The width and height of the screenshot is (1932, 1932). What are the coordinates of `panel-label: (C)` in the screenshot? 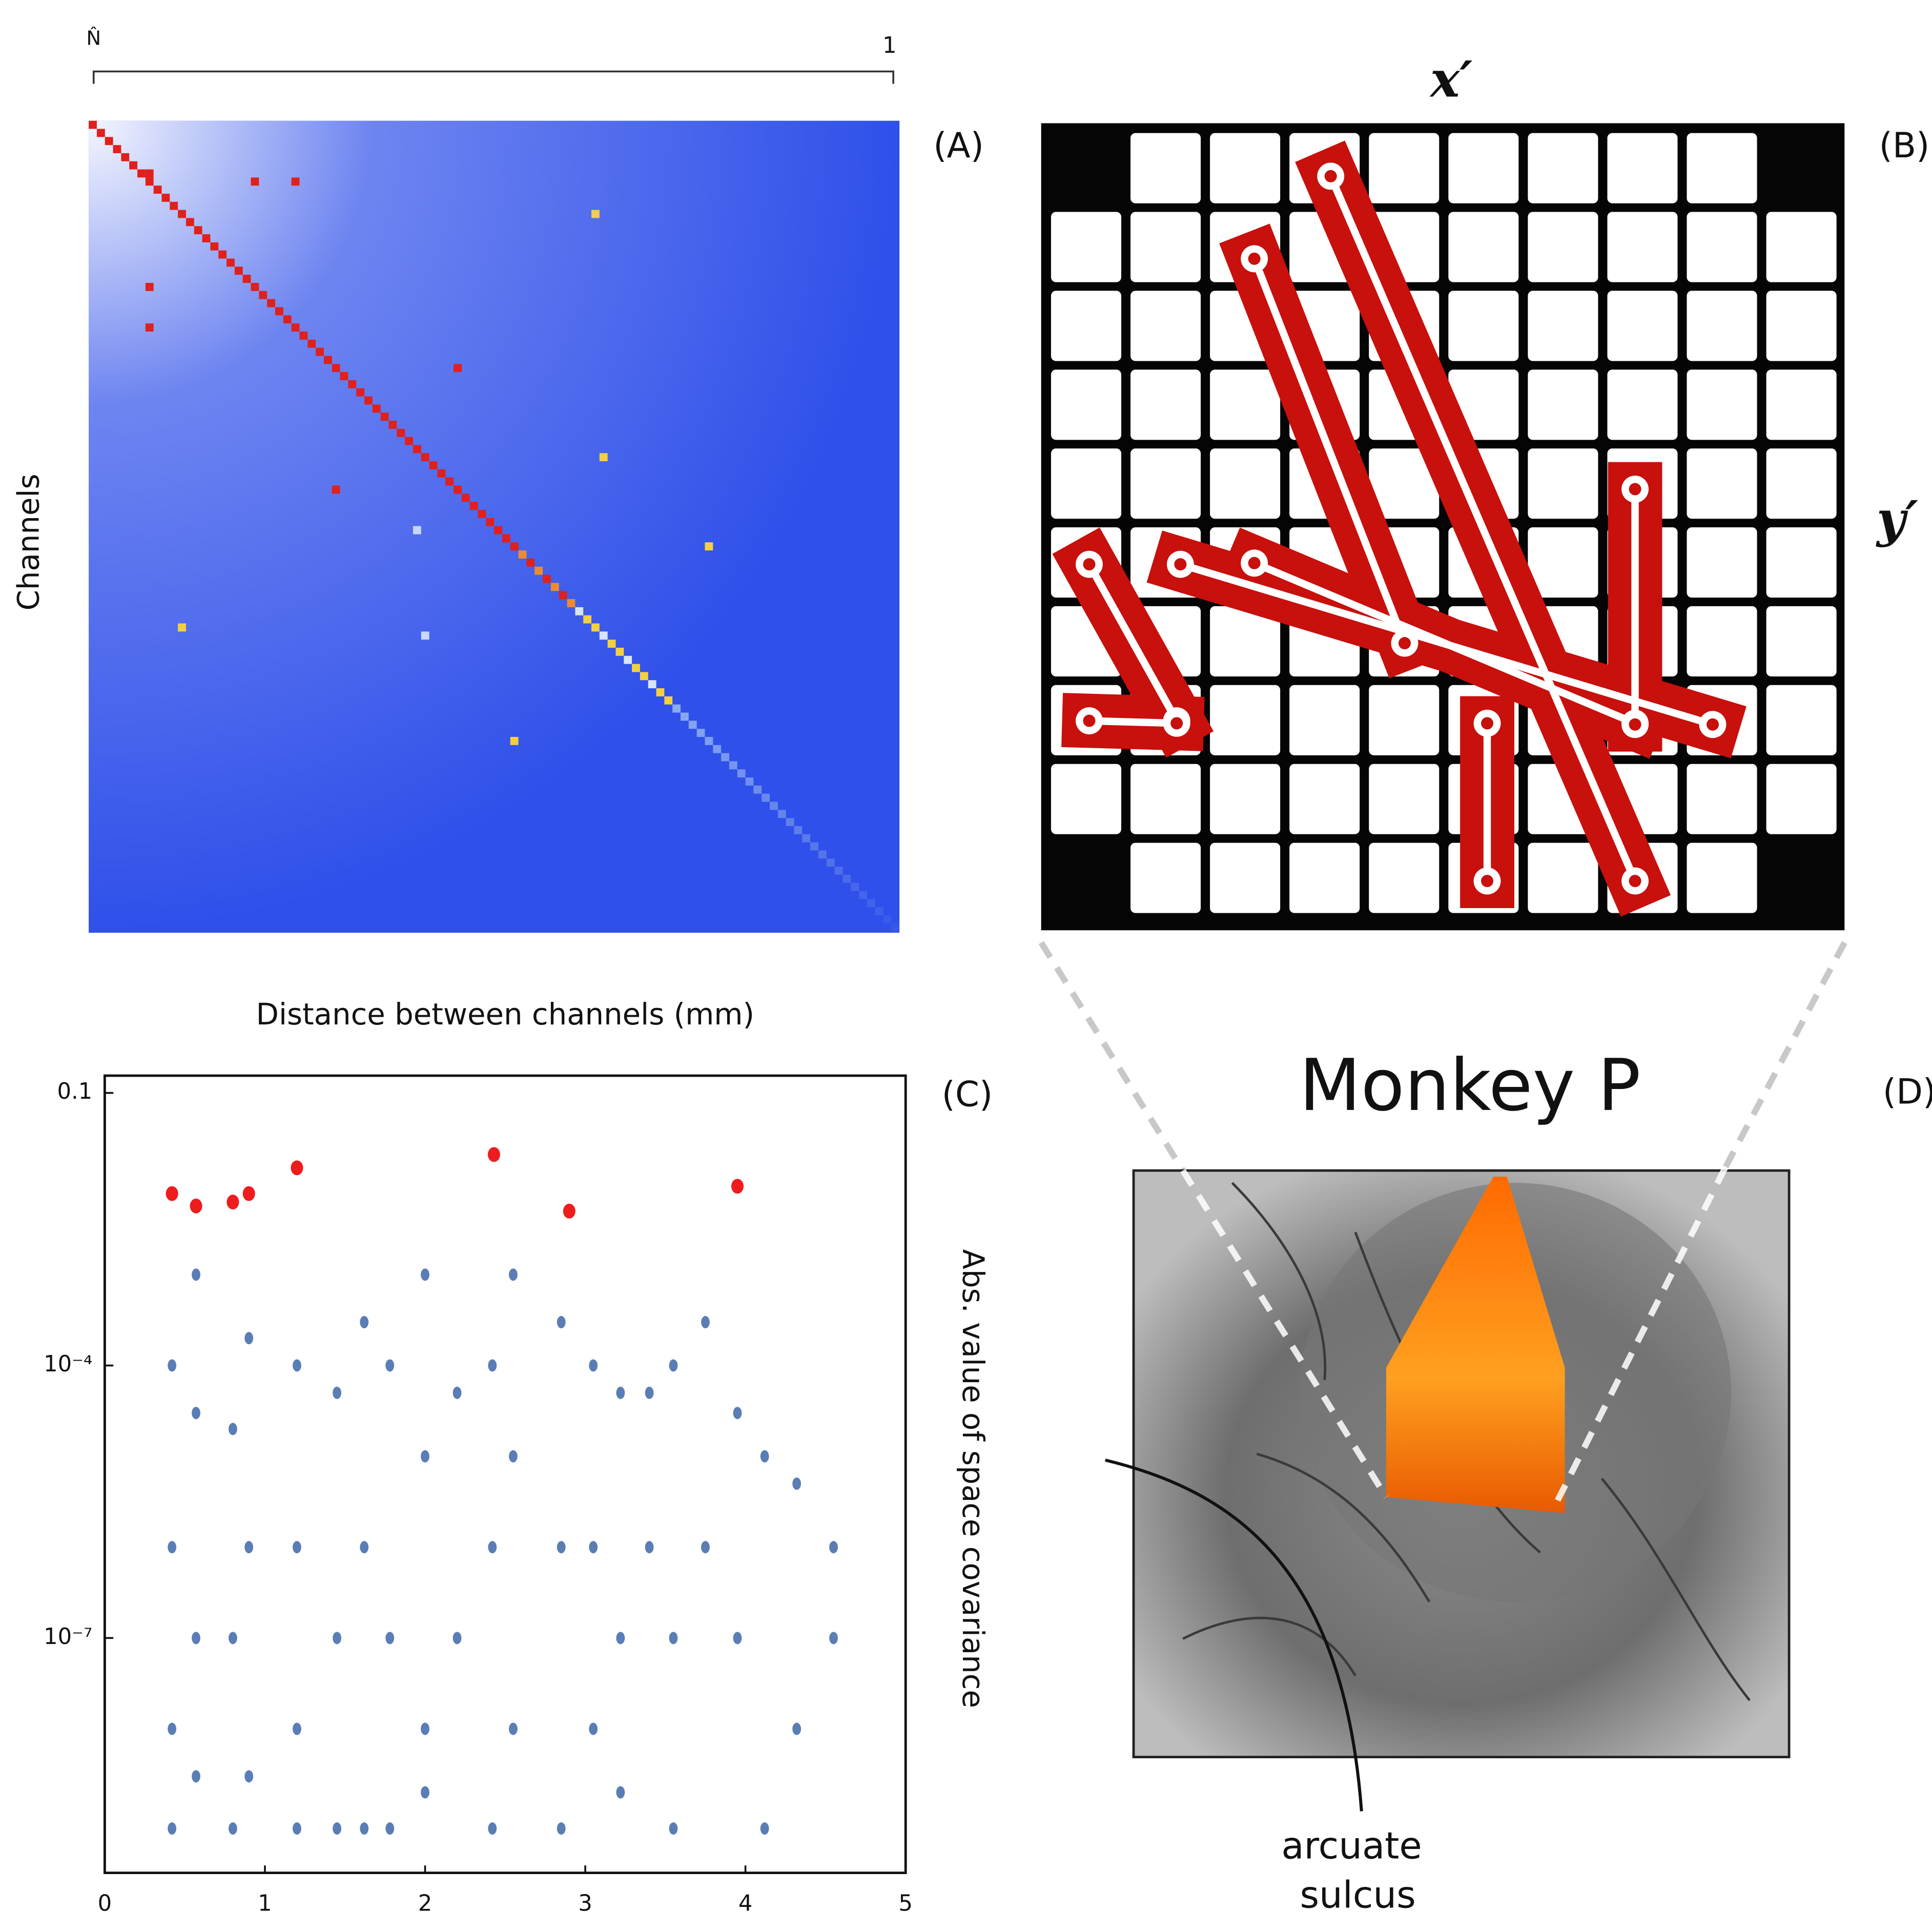 It's located at (967, 1094).